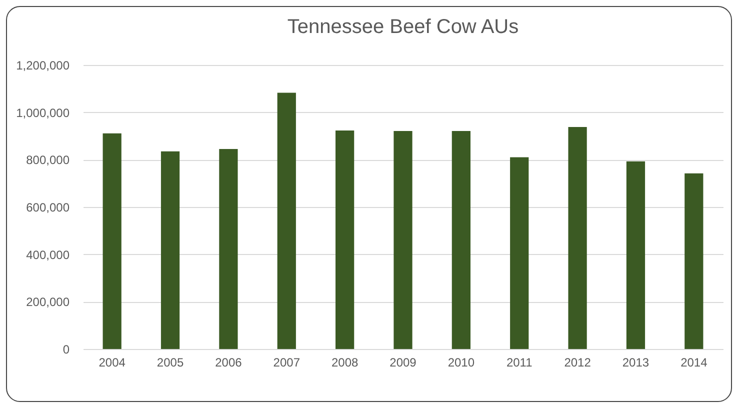 Image resolution: width=742 pixels, height=411 pixels. What do you see at coordinates (403, 27) in the screenshot?
I see `chart-title: Tennessee Beef Cow AUs` at bounding box center [403, 27].